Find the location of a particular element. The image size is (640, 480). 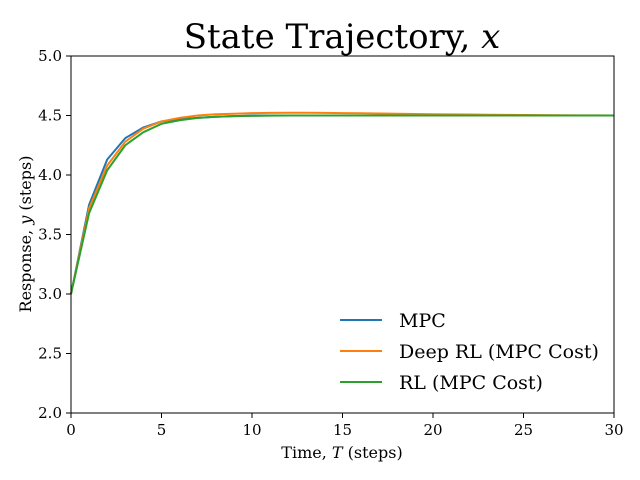

x-tick-label: 30 is located at coordinates (613, 430).